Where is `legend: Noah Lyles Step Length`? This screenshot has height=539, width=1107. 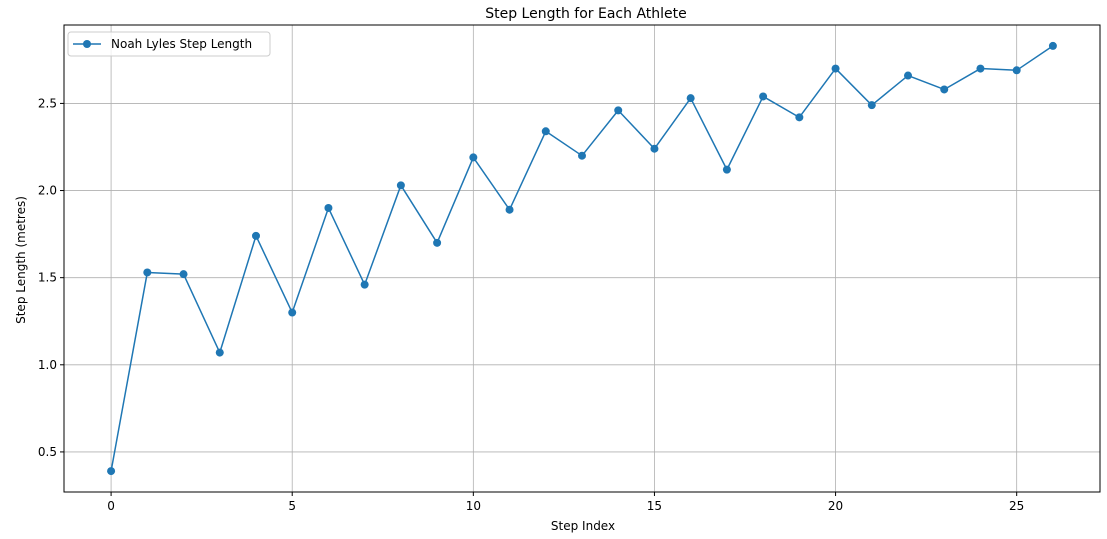 legend: Noah Lyles Step Length is located at coordinates (169, 44).